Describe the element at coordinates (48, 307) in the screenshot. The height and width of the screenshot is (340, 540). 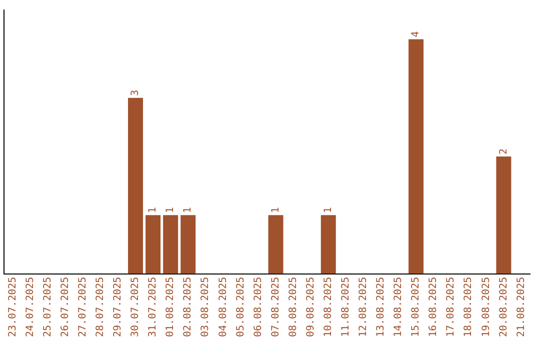
I see `x-tick-label: 25.07.2025` at that location.